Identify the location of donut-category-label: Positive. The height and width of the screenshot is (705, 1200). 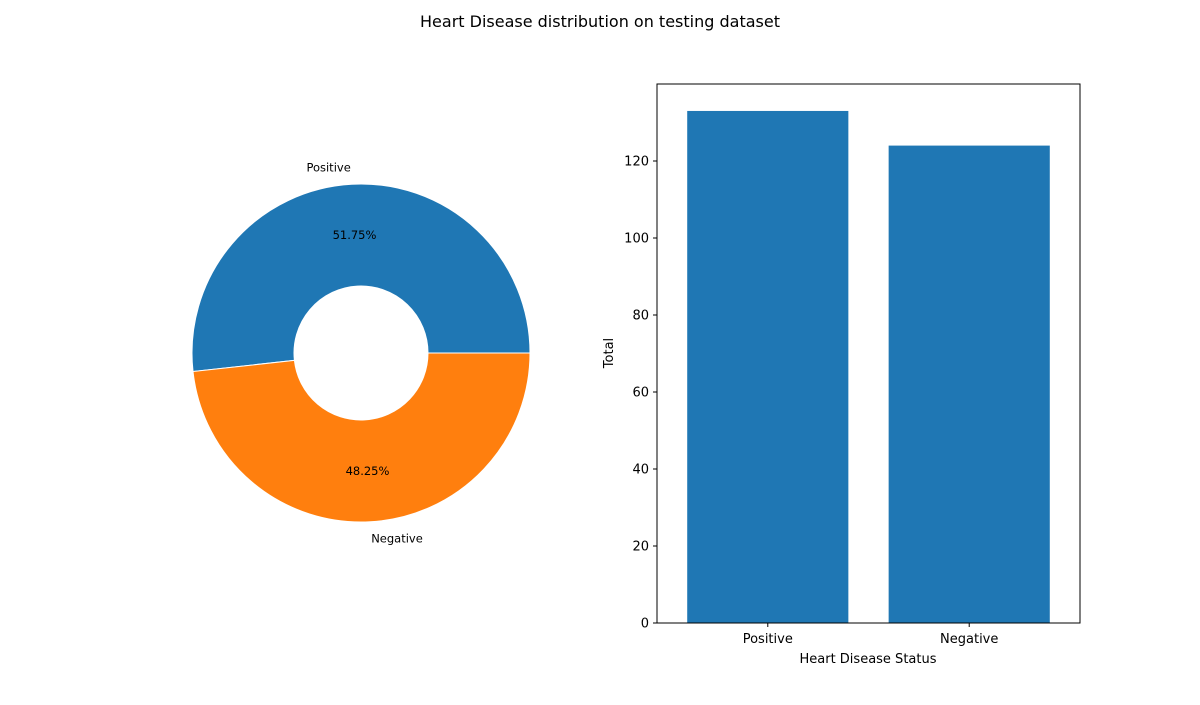
(328, 167).